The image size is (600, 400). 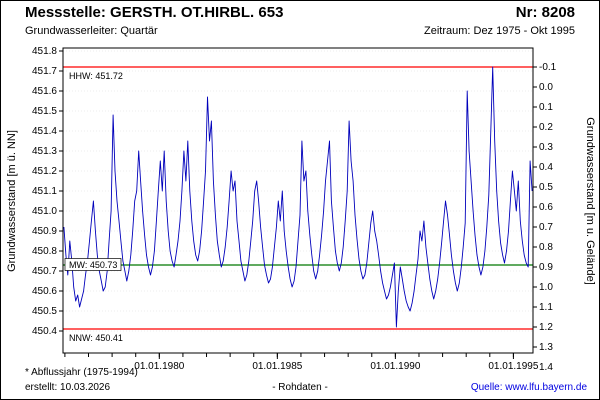 What do you see at coordinates (44, 231) in the screenshot?
I see `y-left-tick-label: 450.9` at bounding box center [44, 231].